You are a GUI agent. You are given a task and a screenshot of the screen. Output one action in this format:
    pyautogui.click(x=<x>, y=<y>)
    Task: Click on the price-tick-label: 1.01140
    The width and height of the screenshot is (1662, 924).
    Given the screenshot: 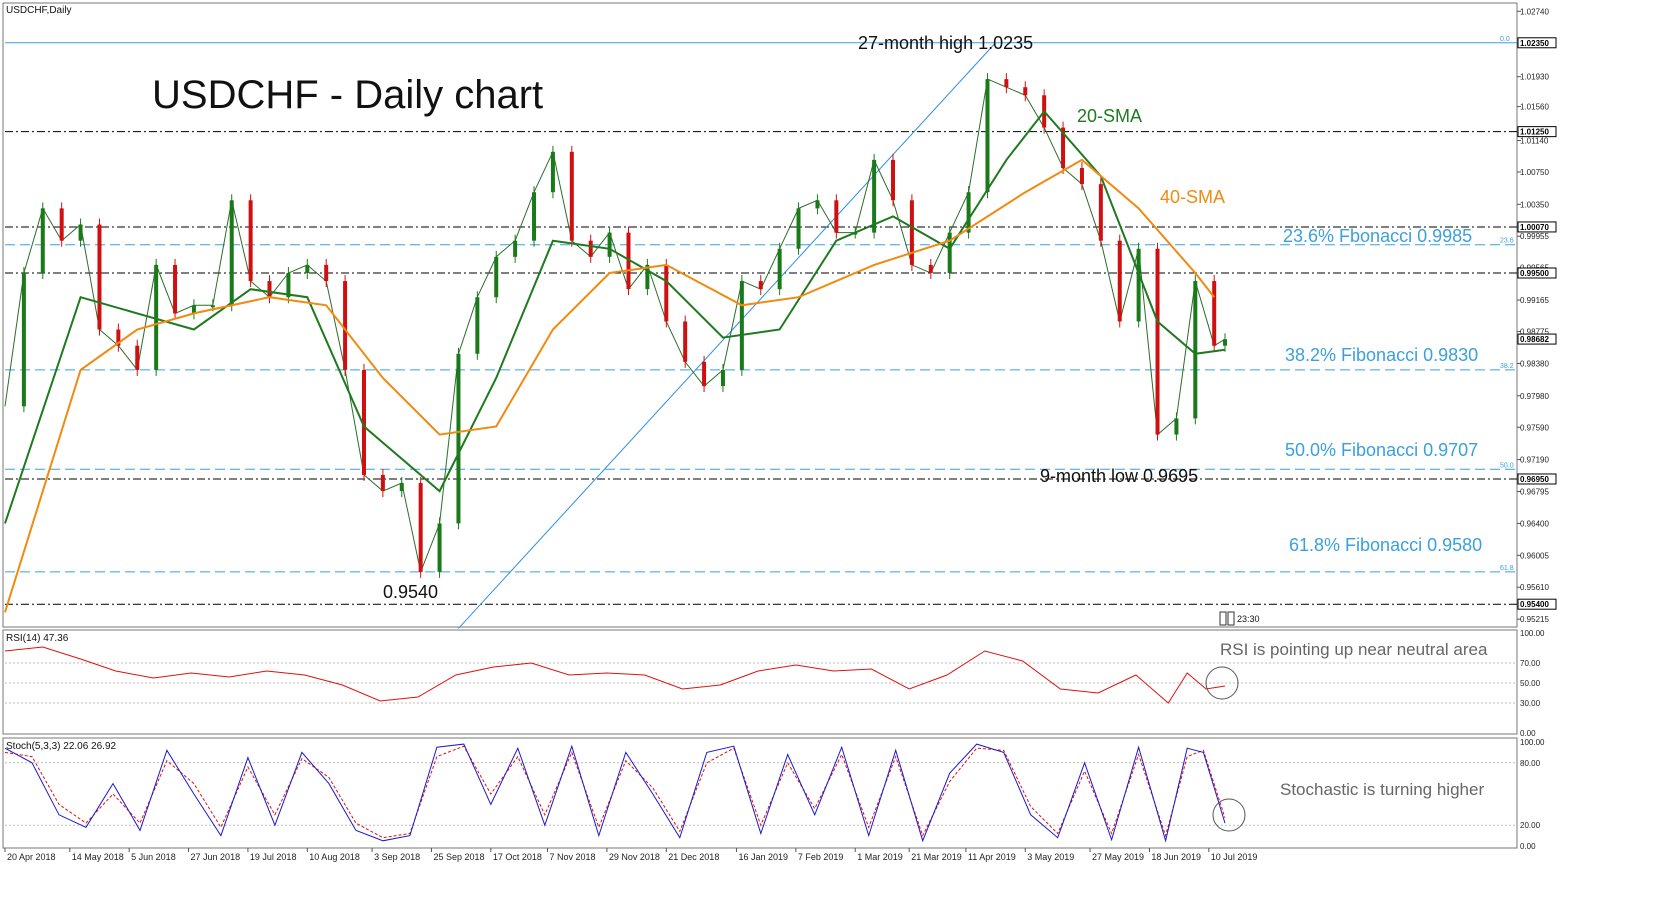 What is the action you would take?
    pyautogui.click(x=1534, y=141)
    